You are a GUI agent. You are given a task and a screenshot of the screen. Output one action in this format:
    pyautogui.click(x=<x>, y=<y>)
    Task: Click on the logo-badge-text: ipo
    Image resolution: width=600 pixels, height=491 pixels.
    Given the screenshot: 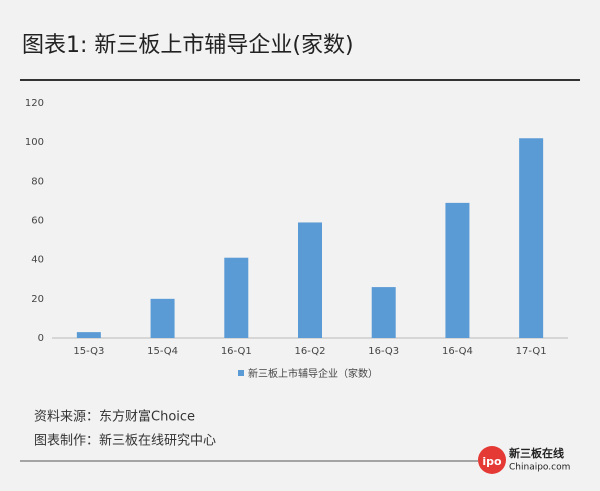 What is the action you would take?
    pyautogui.click(x=492, y=461)
    